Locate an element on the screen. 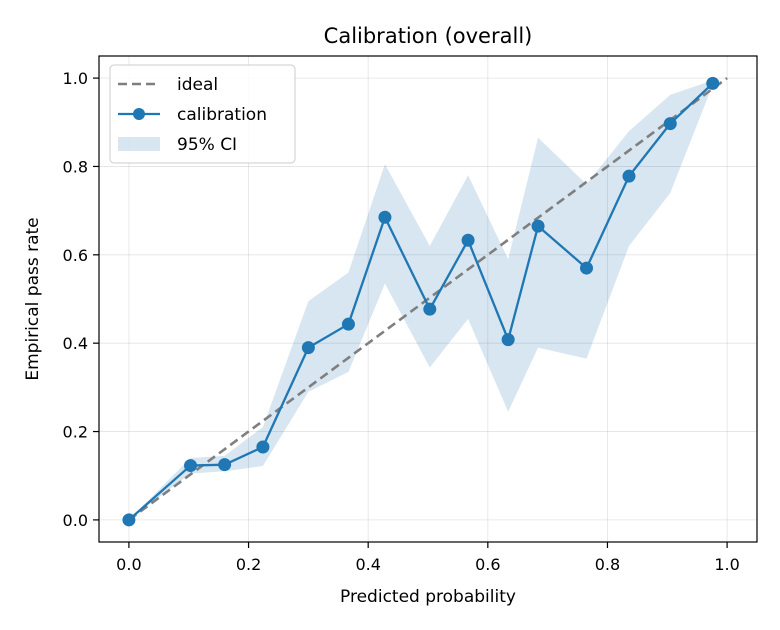 This screenshot has width=780, height=630. y-tick-label: 1.0 is located at coordinates (75, 78).